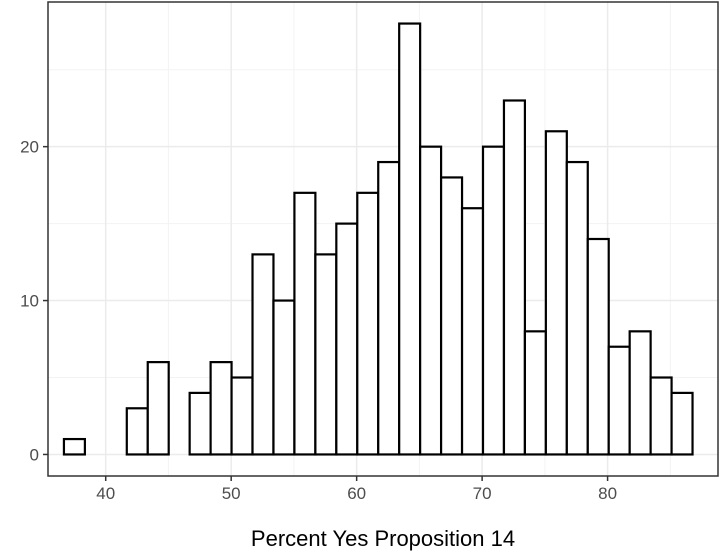 The image size is (724, 554). Describe the element at coordinates (482, 493) in the screenshot. I see `x-tick-label: 70` at that location.